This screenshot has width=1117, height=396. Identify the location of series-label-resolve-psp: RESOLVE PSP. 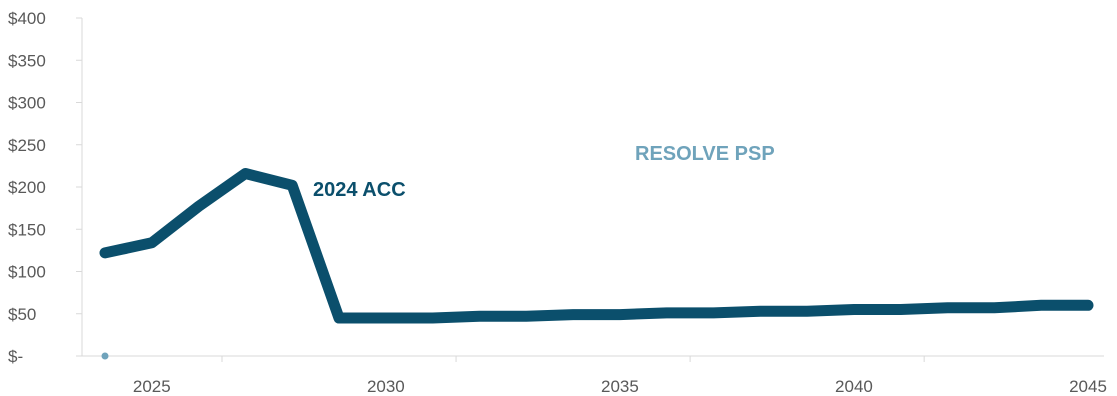
(705, 154).